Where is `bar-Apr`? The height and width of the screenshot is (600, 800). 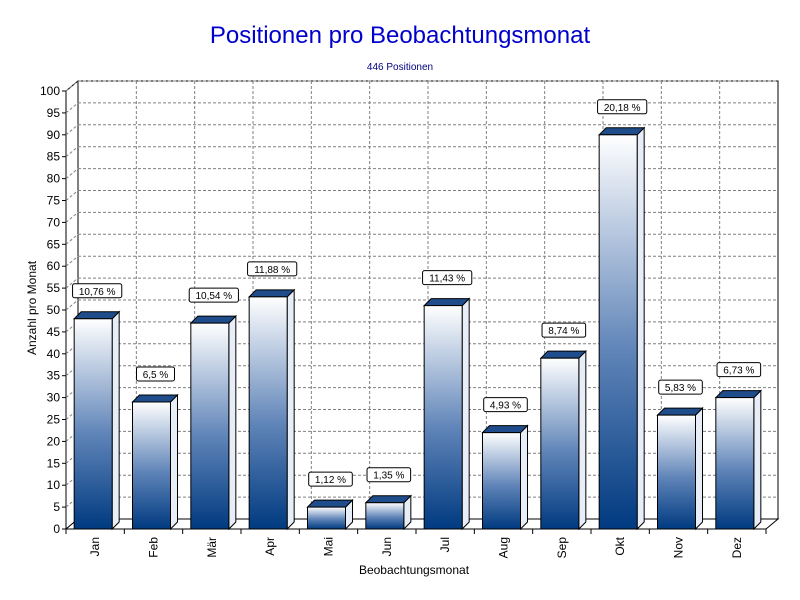
bar-Apr is located at coordinates (271, 409).